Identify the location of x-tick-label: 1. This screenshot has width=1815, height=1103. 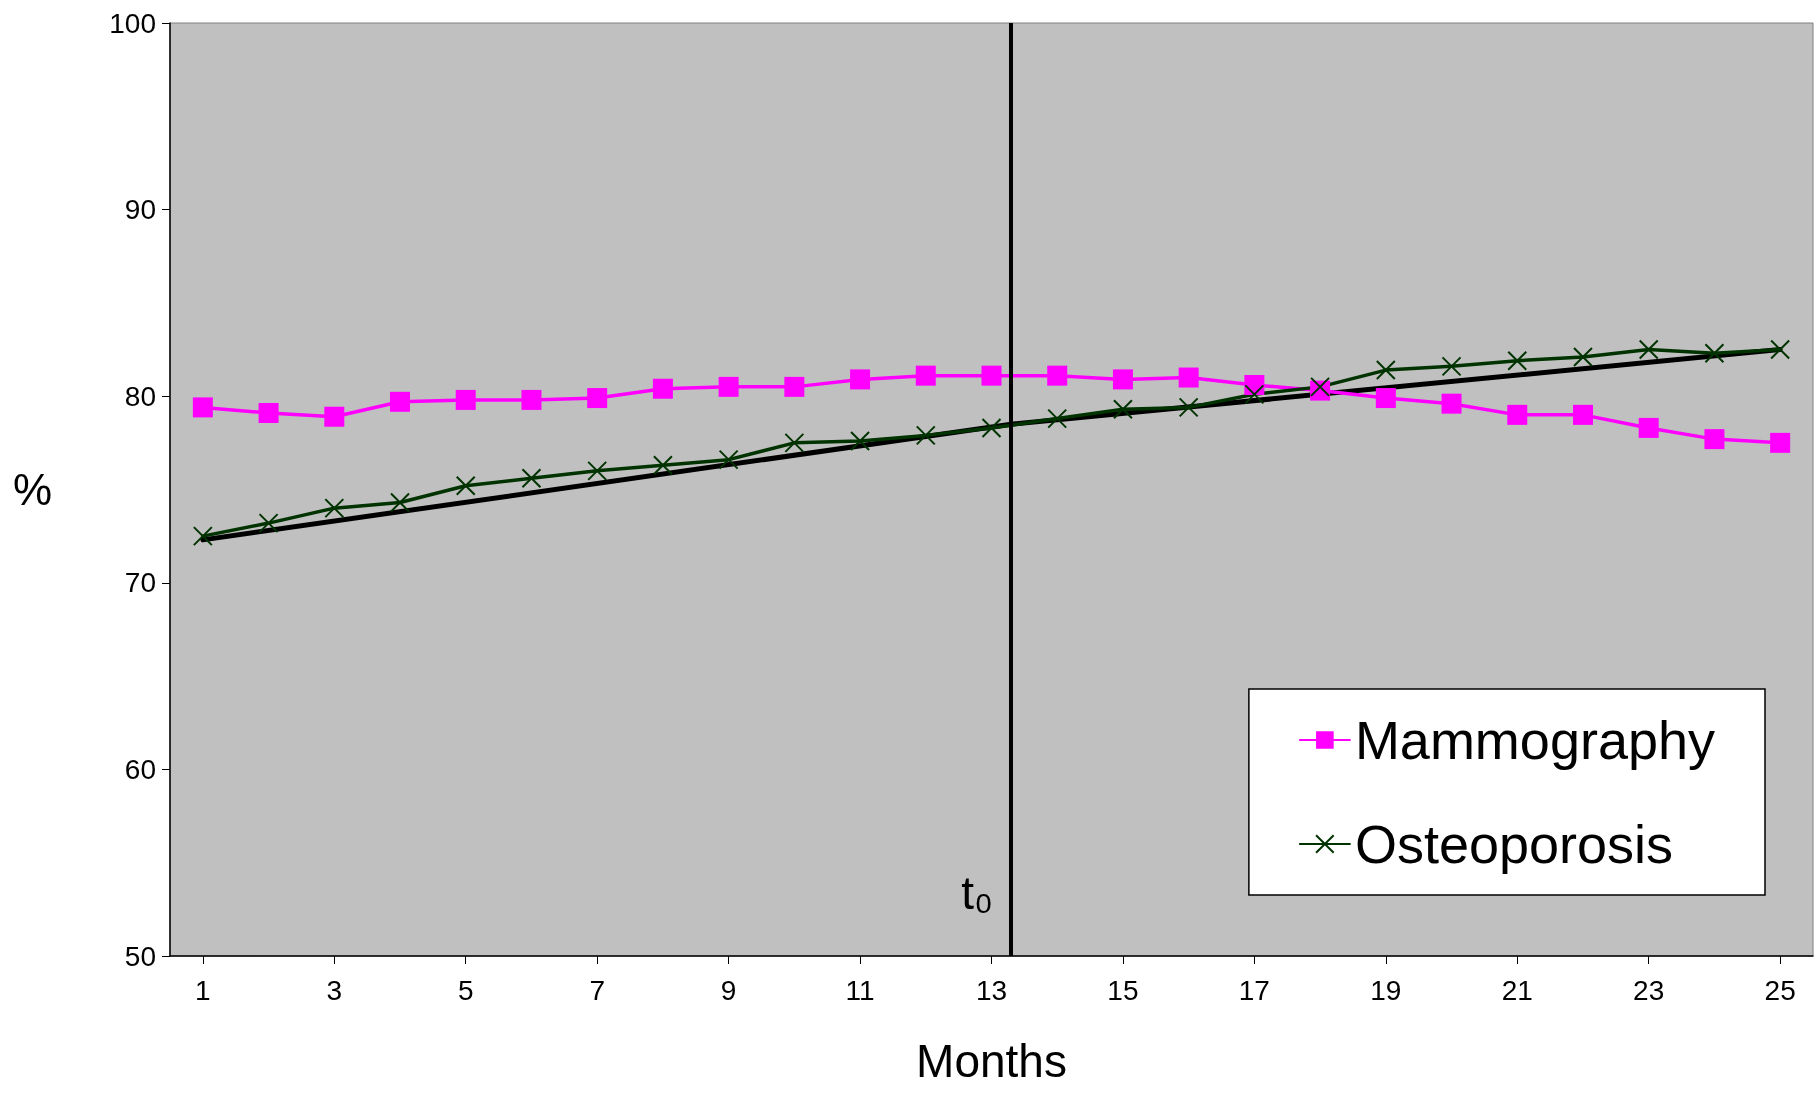
(203, 990).